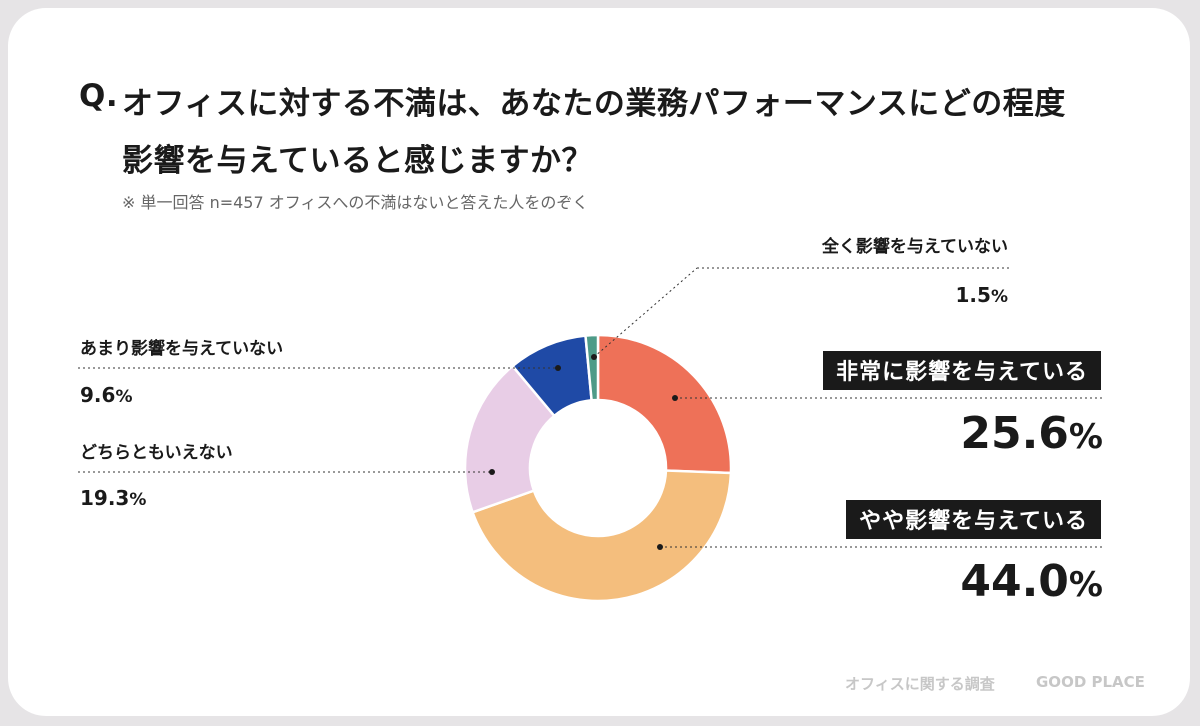  I want to click on value-somewhat-unit: %, so click(1085, 585).